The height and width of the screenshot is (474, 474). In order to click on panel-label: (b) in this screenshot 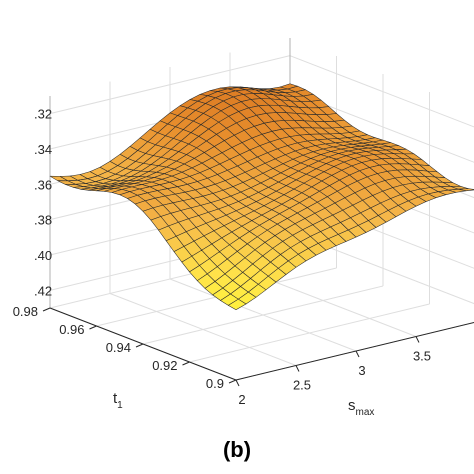, I will do `click(237, 449)`.